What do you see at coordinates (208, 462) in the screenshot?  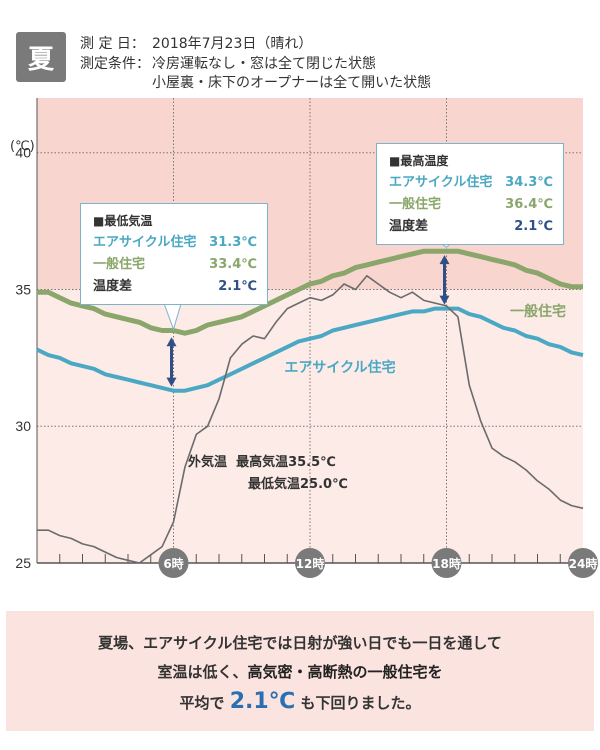 I see `outside-label: 外気温` at bounding box center [208, 462].